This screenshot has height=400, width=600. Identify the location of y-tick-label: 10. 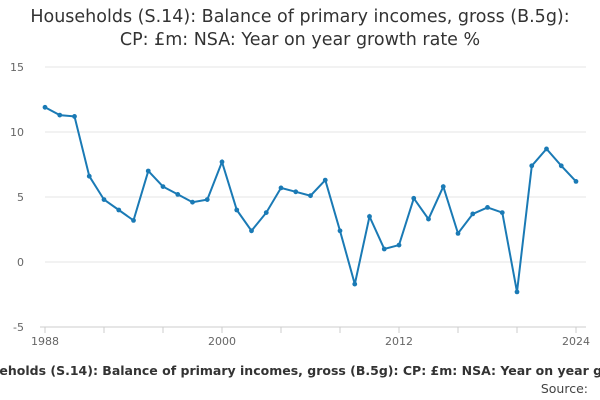
(17, 132).